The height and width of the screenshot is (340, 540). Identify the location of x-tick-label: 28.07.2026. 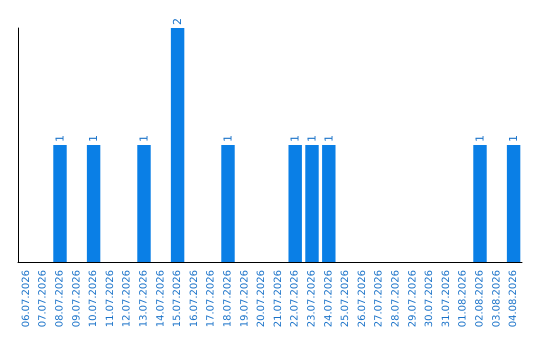
(396, 299).